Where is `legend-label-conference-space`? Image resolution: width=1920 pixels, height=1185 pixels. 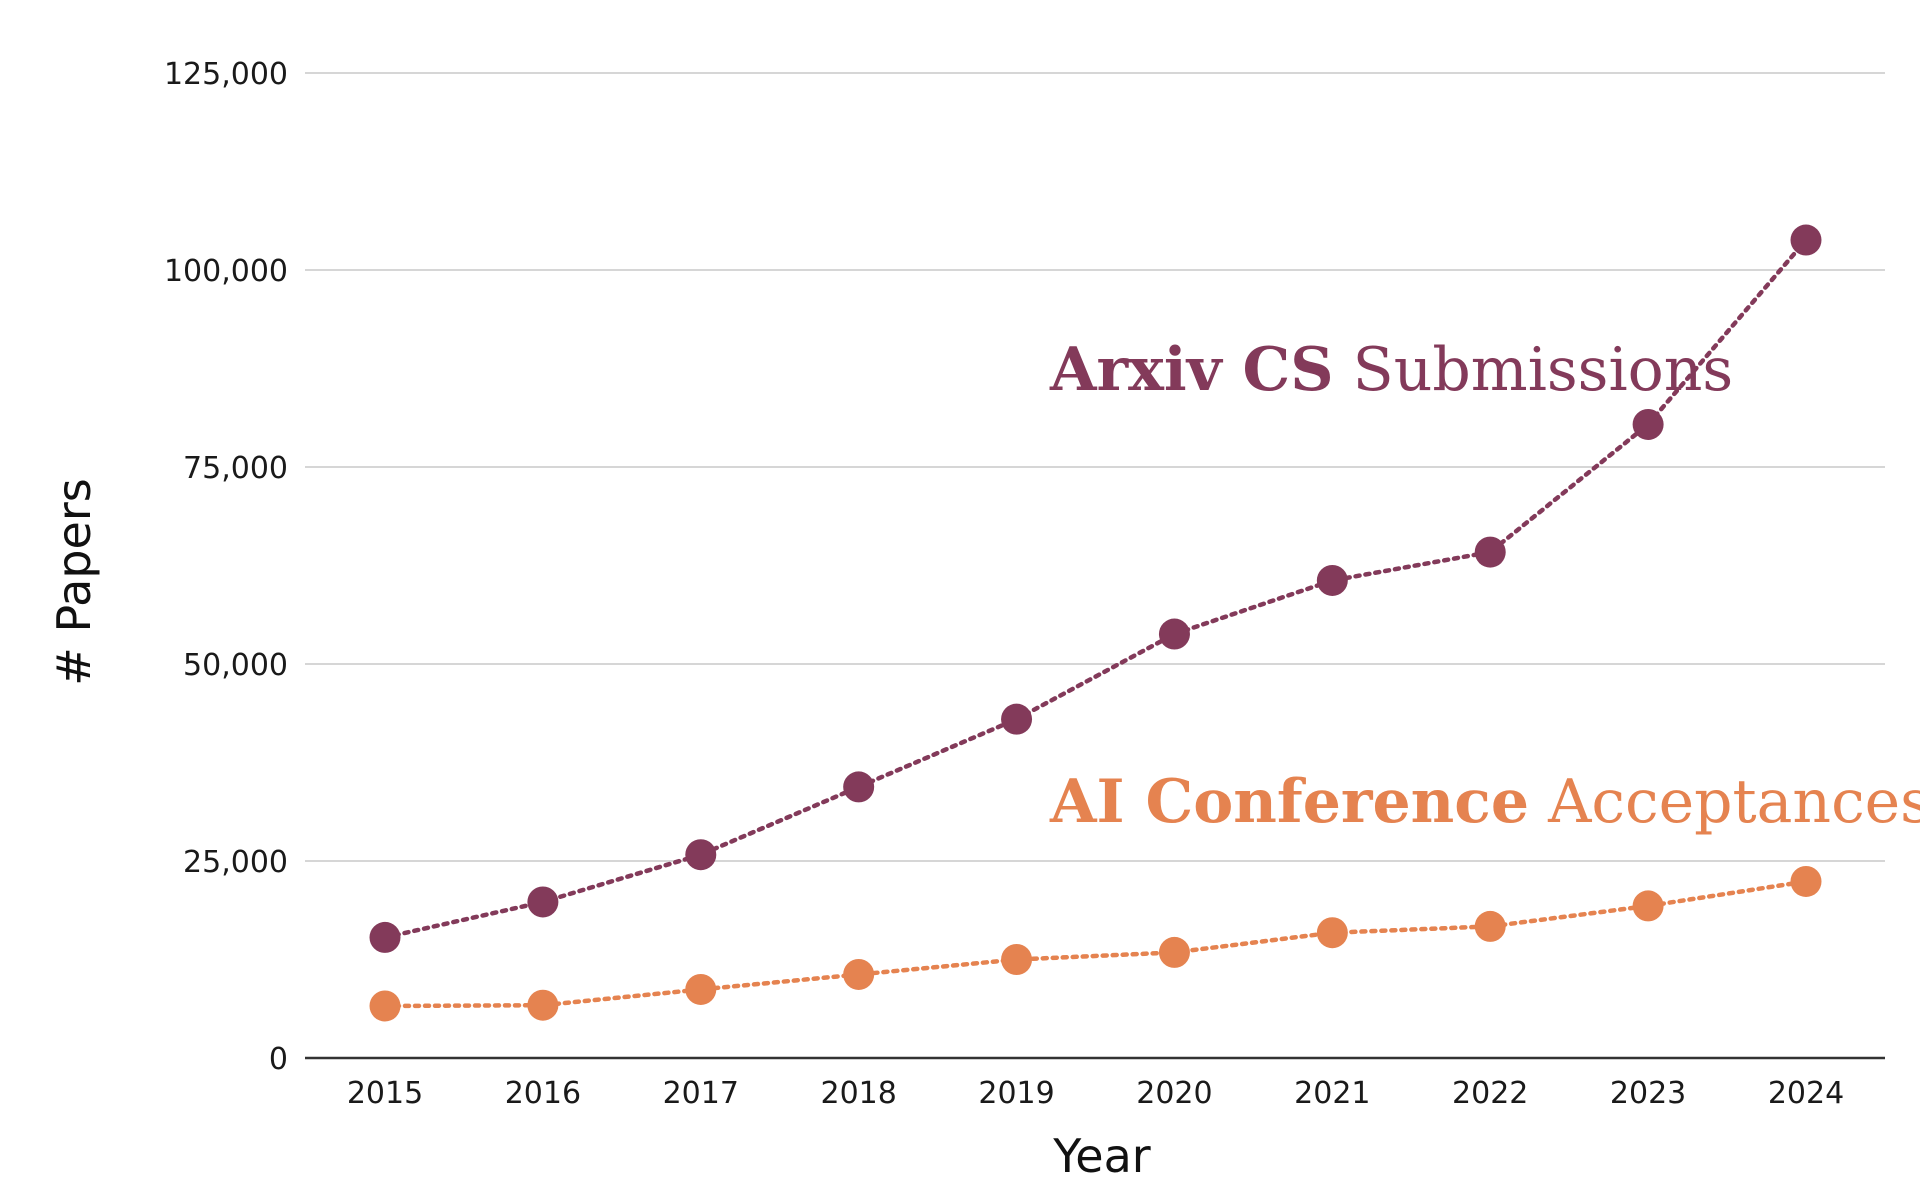 legend-label-conference-space is located at coordinates (1538, 802).